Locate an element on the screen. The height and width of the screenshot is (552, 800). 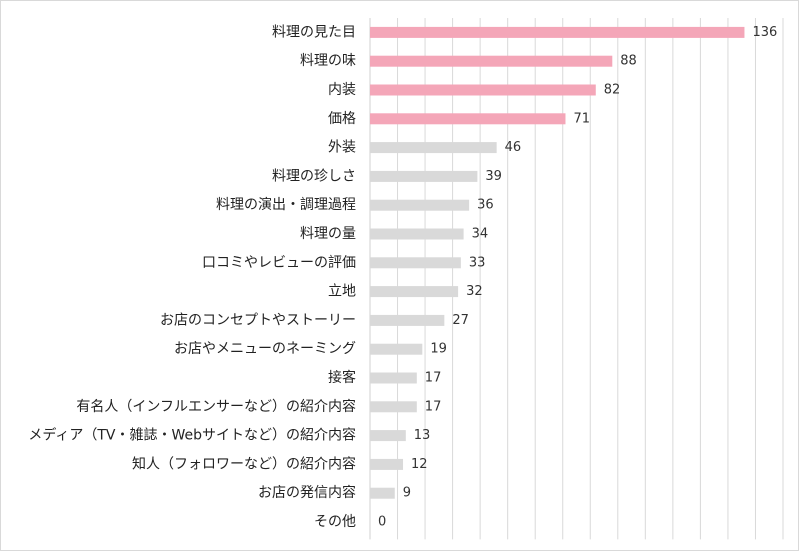
value-label: 27 is located at coordinates (460, 320).